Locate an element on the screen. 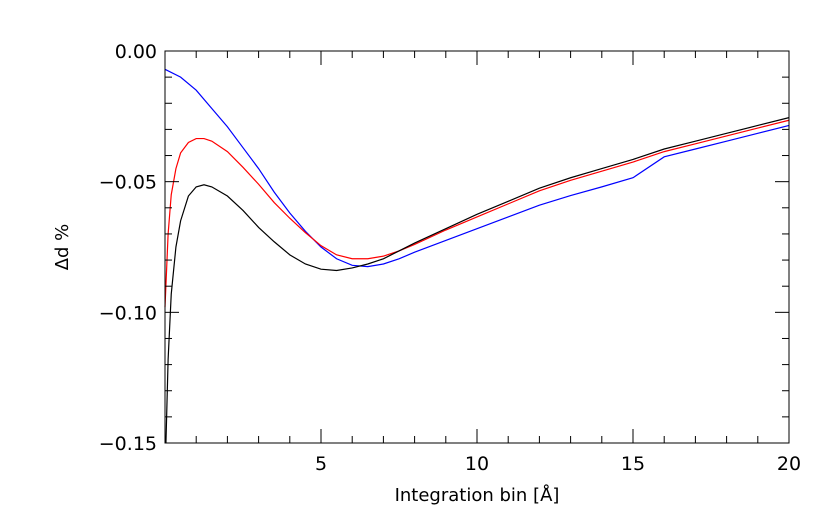  x-tick-label: 15 is located at coordinates (633, 464).